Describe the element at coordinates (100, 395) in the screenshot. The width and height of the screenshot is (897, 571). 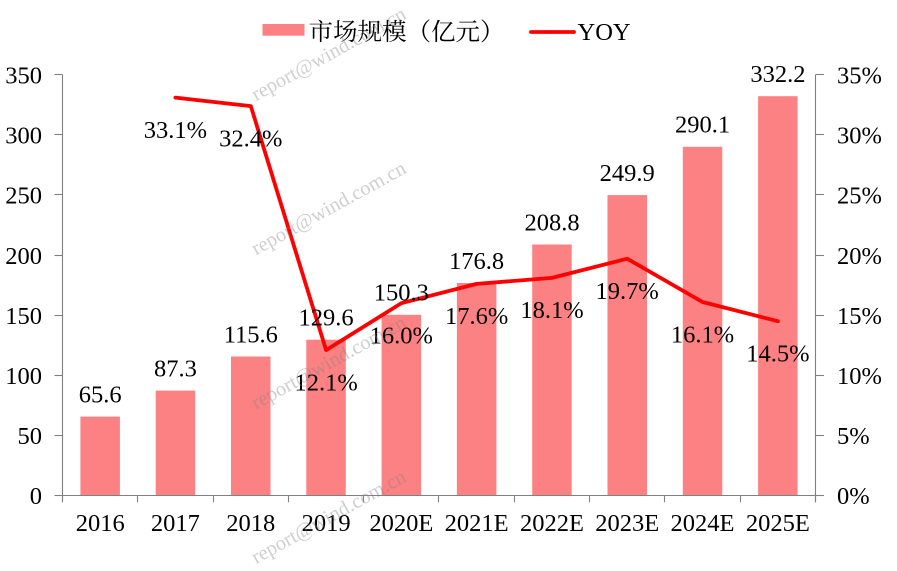
I see `svg-text: 65.6` at that location.